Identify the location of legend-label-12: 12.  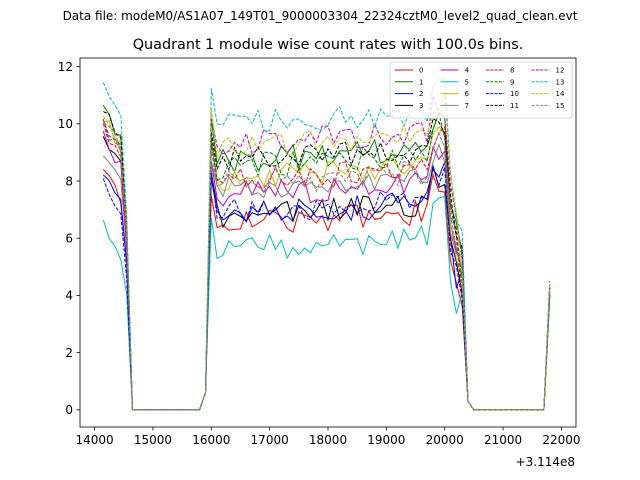
(560, 71).